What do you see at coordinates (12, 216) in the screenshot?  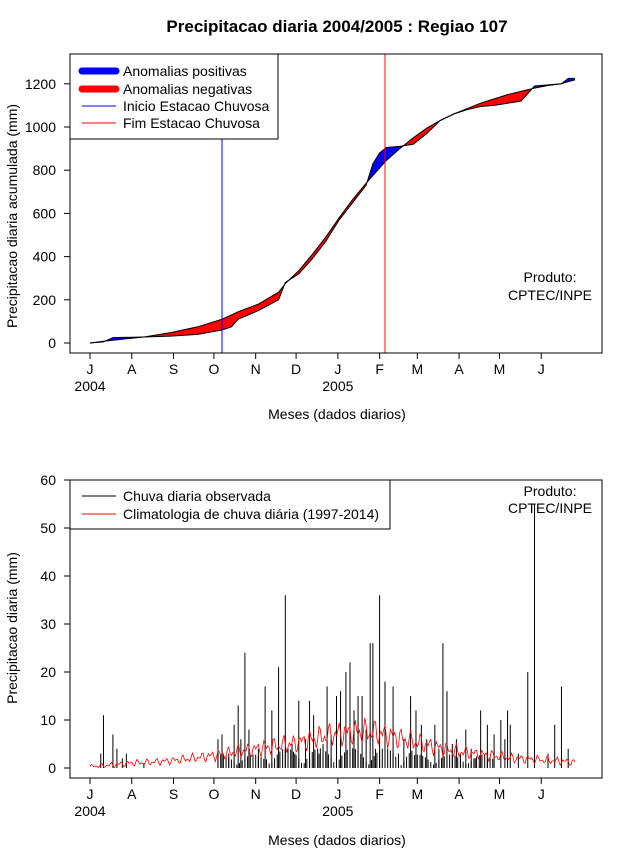 I see `chart1-ylabel: Precipitacao diaria acumulada (mm)` at bounding box center [12, 216].